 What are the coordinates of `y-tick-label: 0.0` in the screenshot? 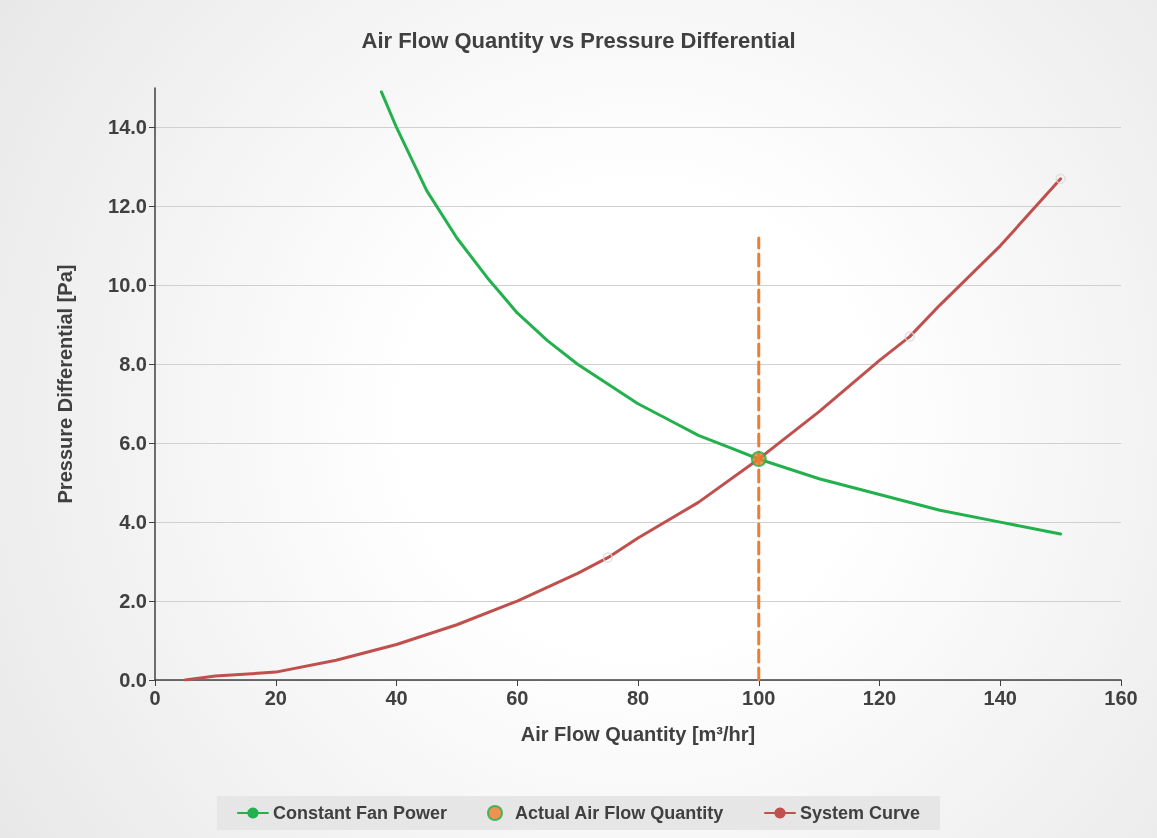 It's located at (133, 680).